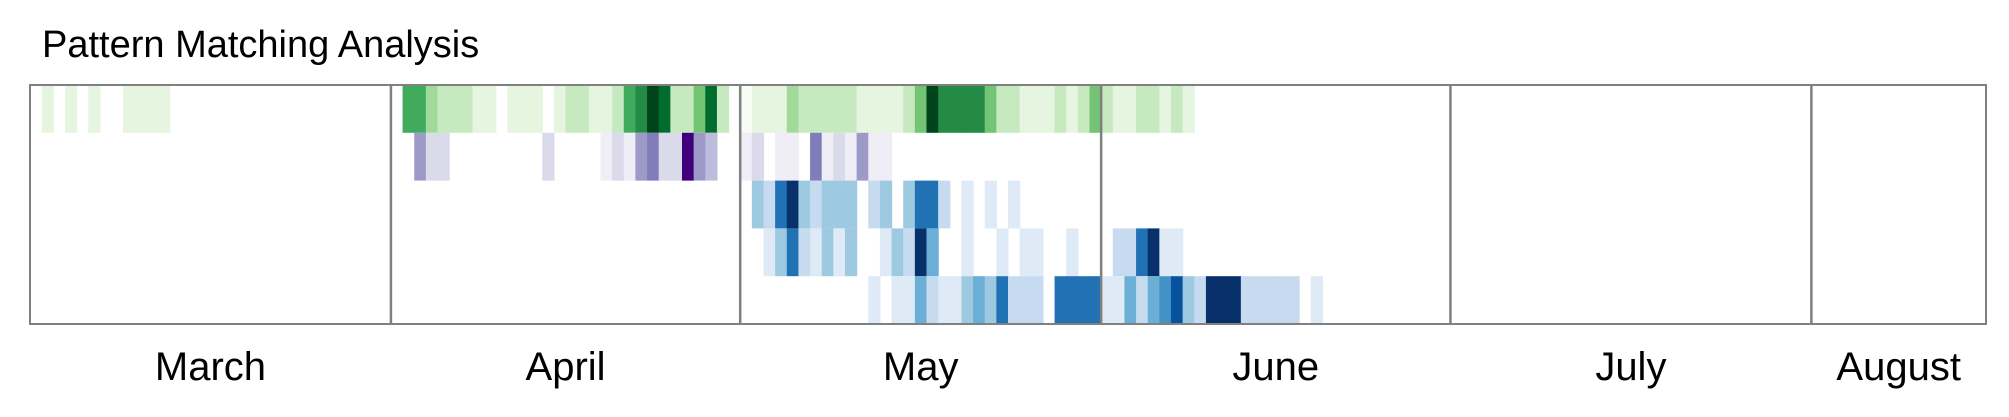  Describe the element at coordinates (1630, 367) in the screenshot. I see `month-label: July` at that location.